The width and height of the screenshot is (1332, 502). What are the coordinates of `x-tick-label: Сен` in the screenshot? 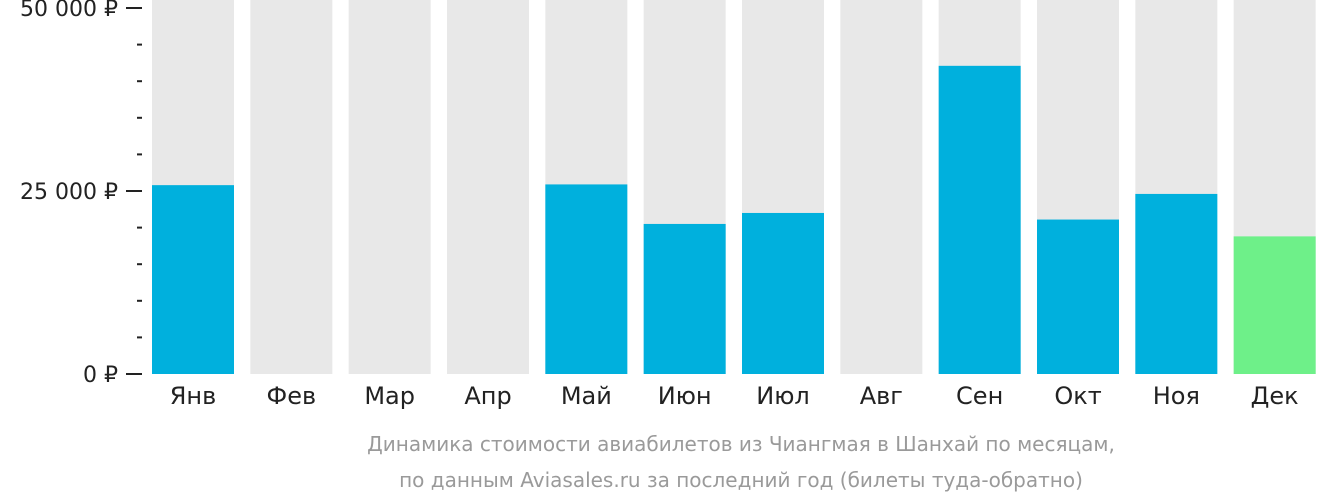 It's located at (979, 396).